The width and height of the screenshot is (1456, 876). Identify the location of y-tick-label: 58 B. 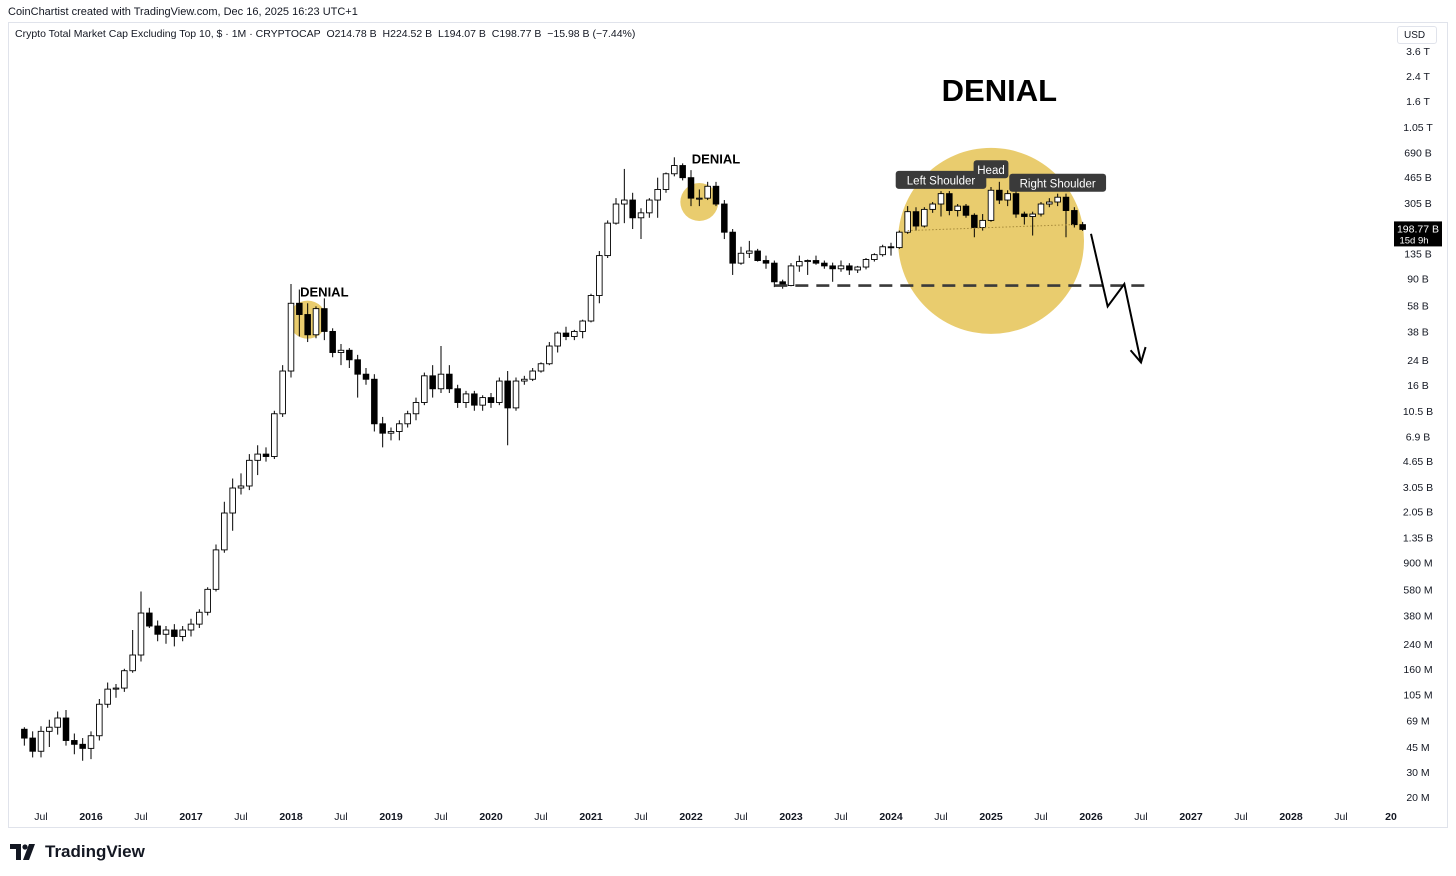
(1418, 306).